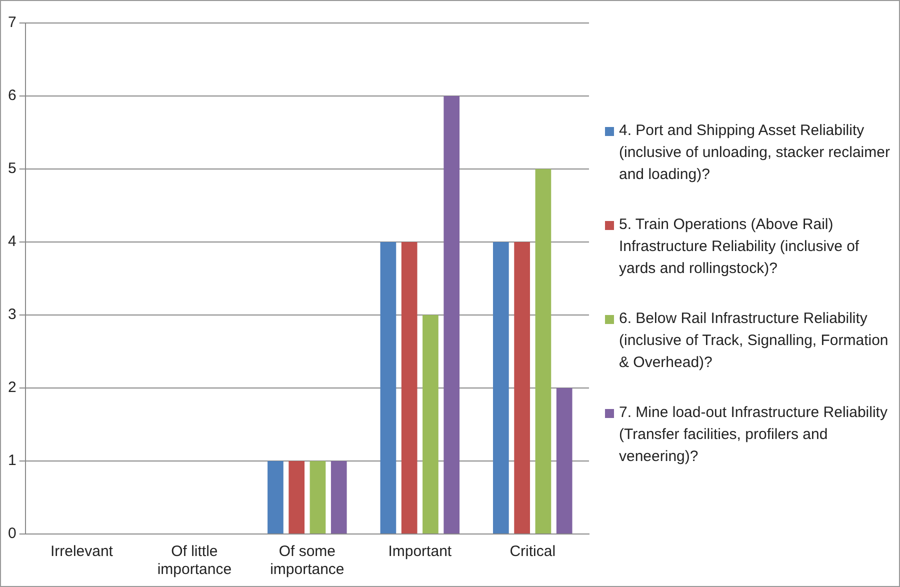 The width and height of the screenshot is (900, 587). I want to click on y-tick-label: 4, so click(12, 241).